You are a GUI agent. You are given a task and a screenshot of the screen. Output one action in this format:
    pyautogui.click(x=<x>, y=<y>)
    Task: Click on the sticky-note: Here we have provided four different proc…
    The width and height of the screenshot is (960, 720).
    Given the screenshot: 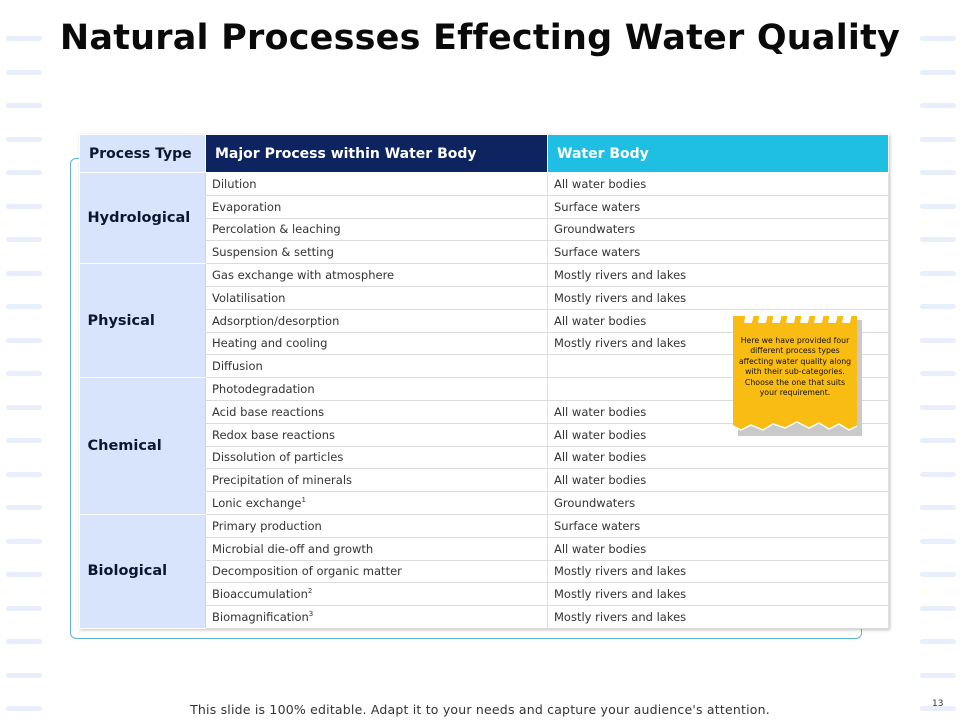 What is the action you would take?
    pyautogui.click(x=797, y=374)
    